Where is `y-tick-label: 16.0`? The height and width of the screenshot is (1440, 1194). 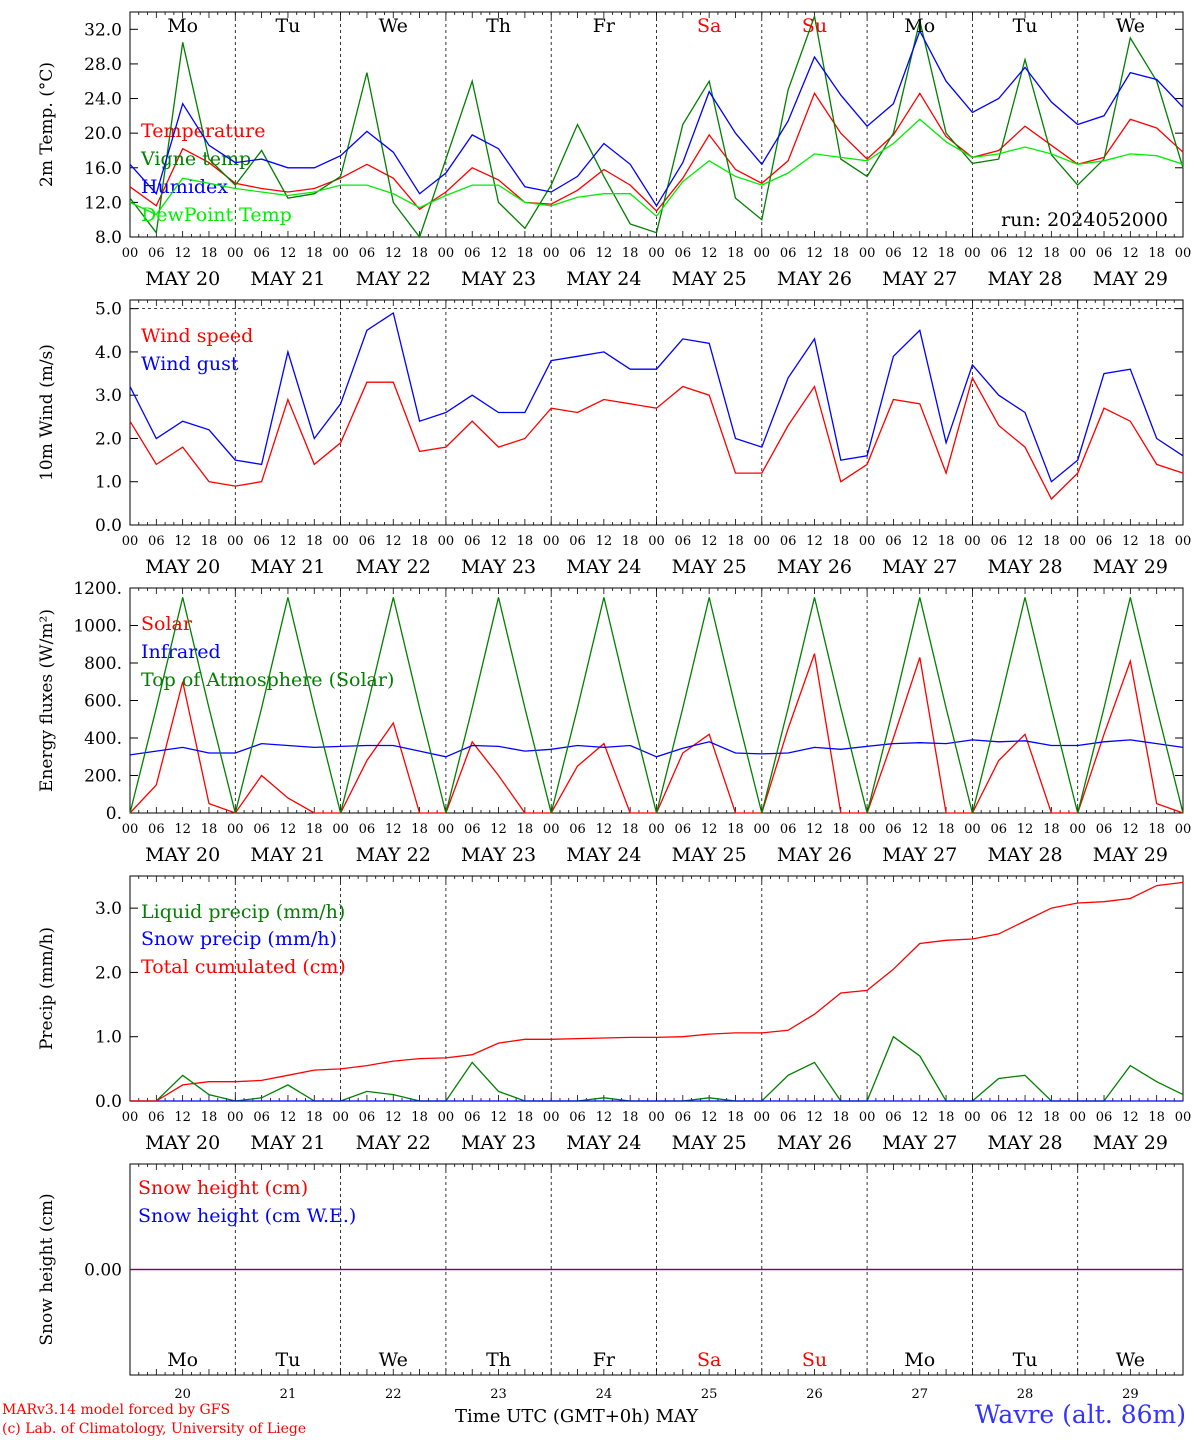 y-tick-label: 16.0 is located at coordinates (103, 169).